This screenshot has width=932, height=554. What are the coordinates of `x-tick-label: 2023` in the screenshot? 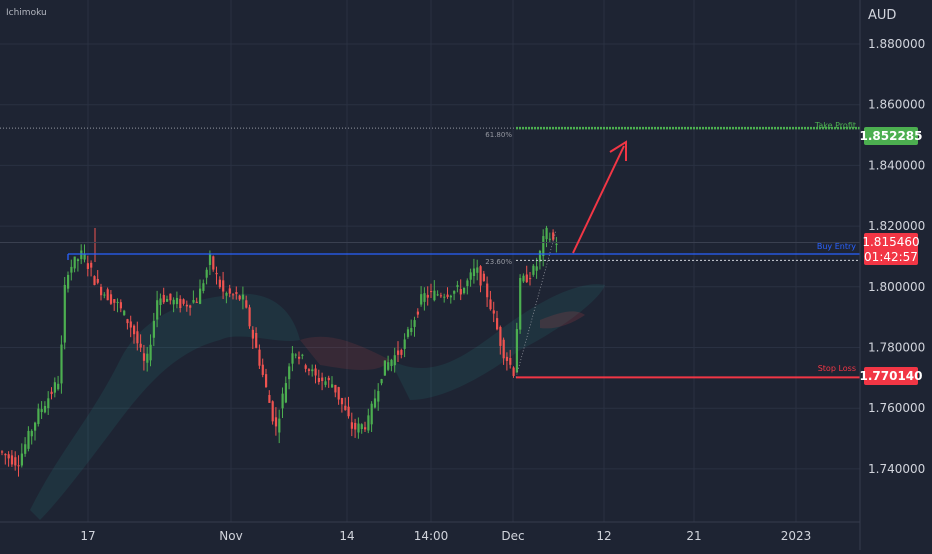 It's located at (796, 536).